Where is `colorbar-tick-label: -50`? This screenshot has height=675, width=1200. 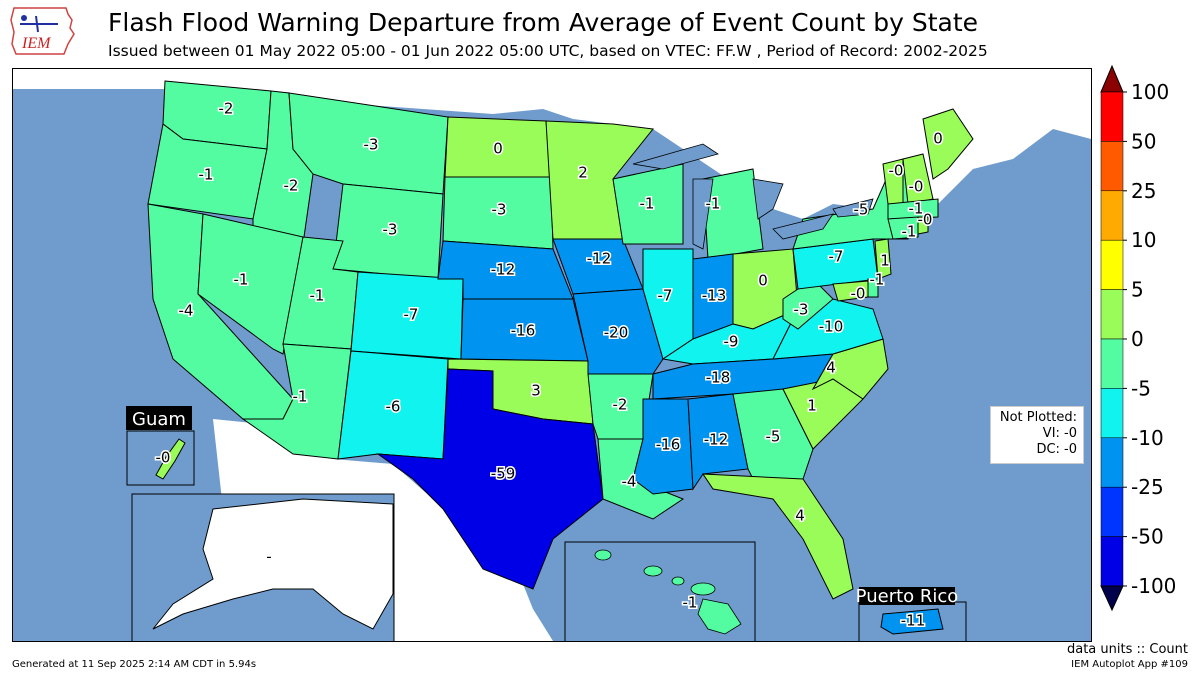
colorbar-tick-label: -50 is located at coordinates (1147, 537).